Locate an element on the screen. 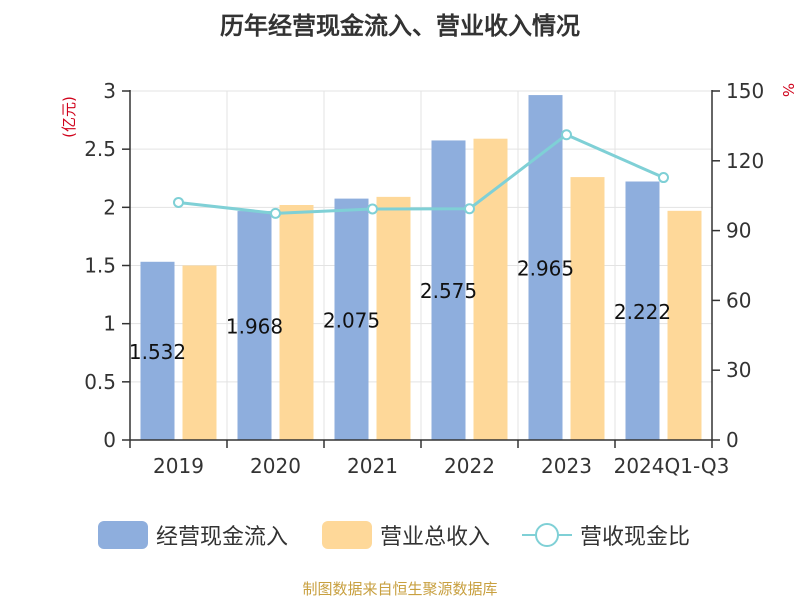 The image size is (800, 600). legend: 经营现金流入 营业总收入 营收现金比 is located at coordinates (400, 535).